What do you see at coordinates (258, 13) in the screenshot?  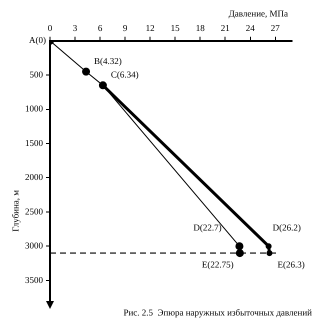 I see `x-axis-title: Давление, МПа` at bounding box center [258, 13].